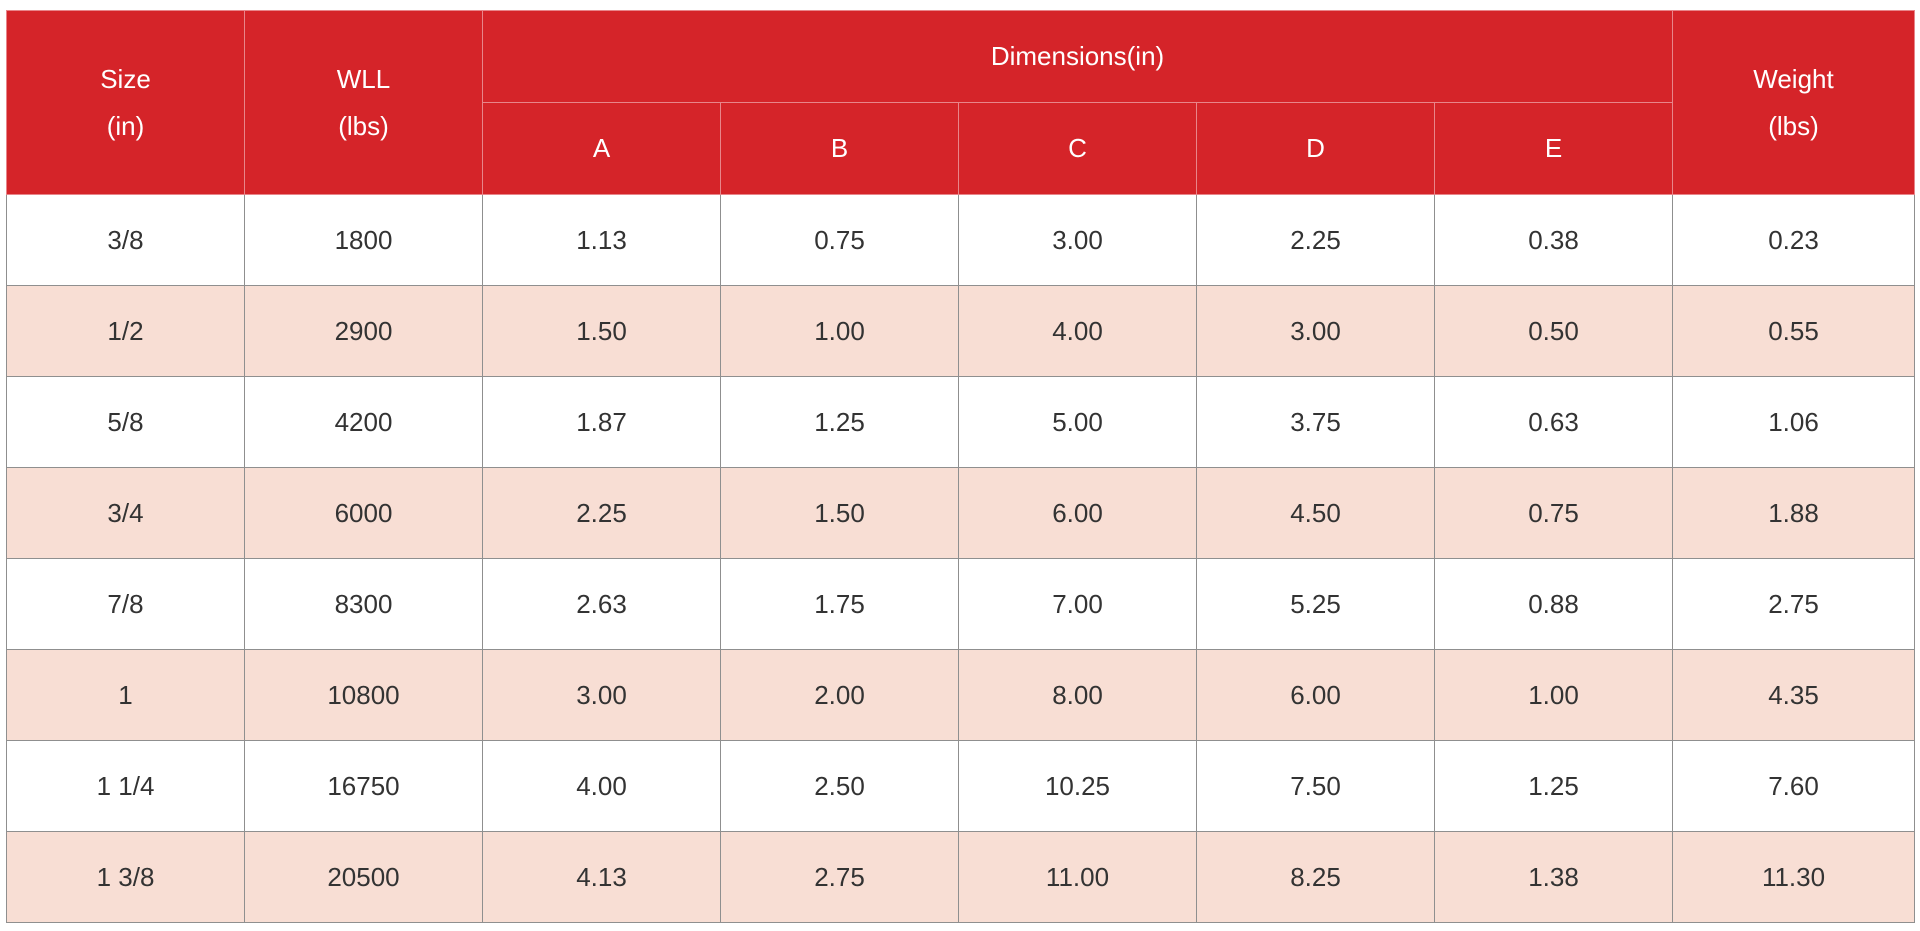 The width and height of the screenshot is (1920, 931). What do you see at coordinates (601, 148) in the screenshot?
I see `header-dim-a: A` at bounding box center [601, 148].